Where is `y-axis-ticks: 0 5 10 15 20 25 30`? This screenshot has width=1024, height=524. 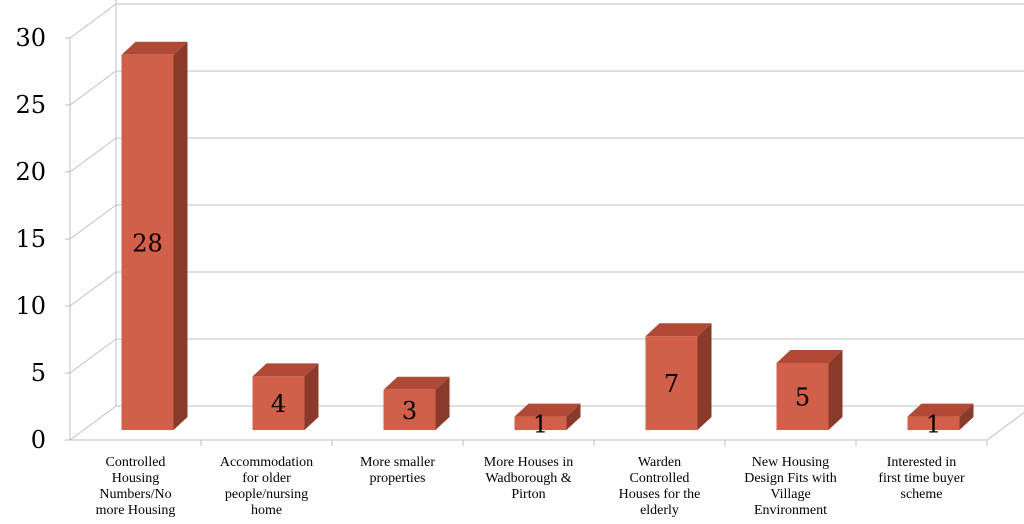 y-axis-ticks: 0 5 10 15 20 25 30 is located at coordinates (30, 239).